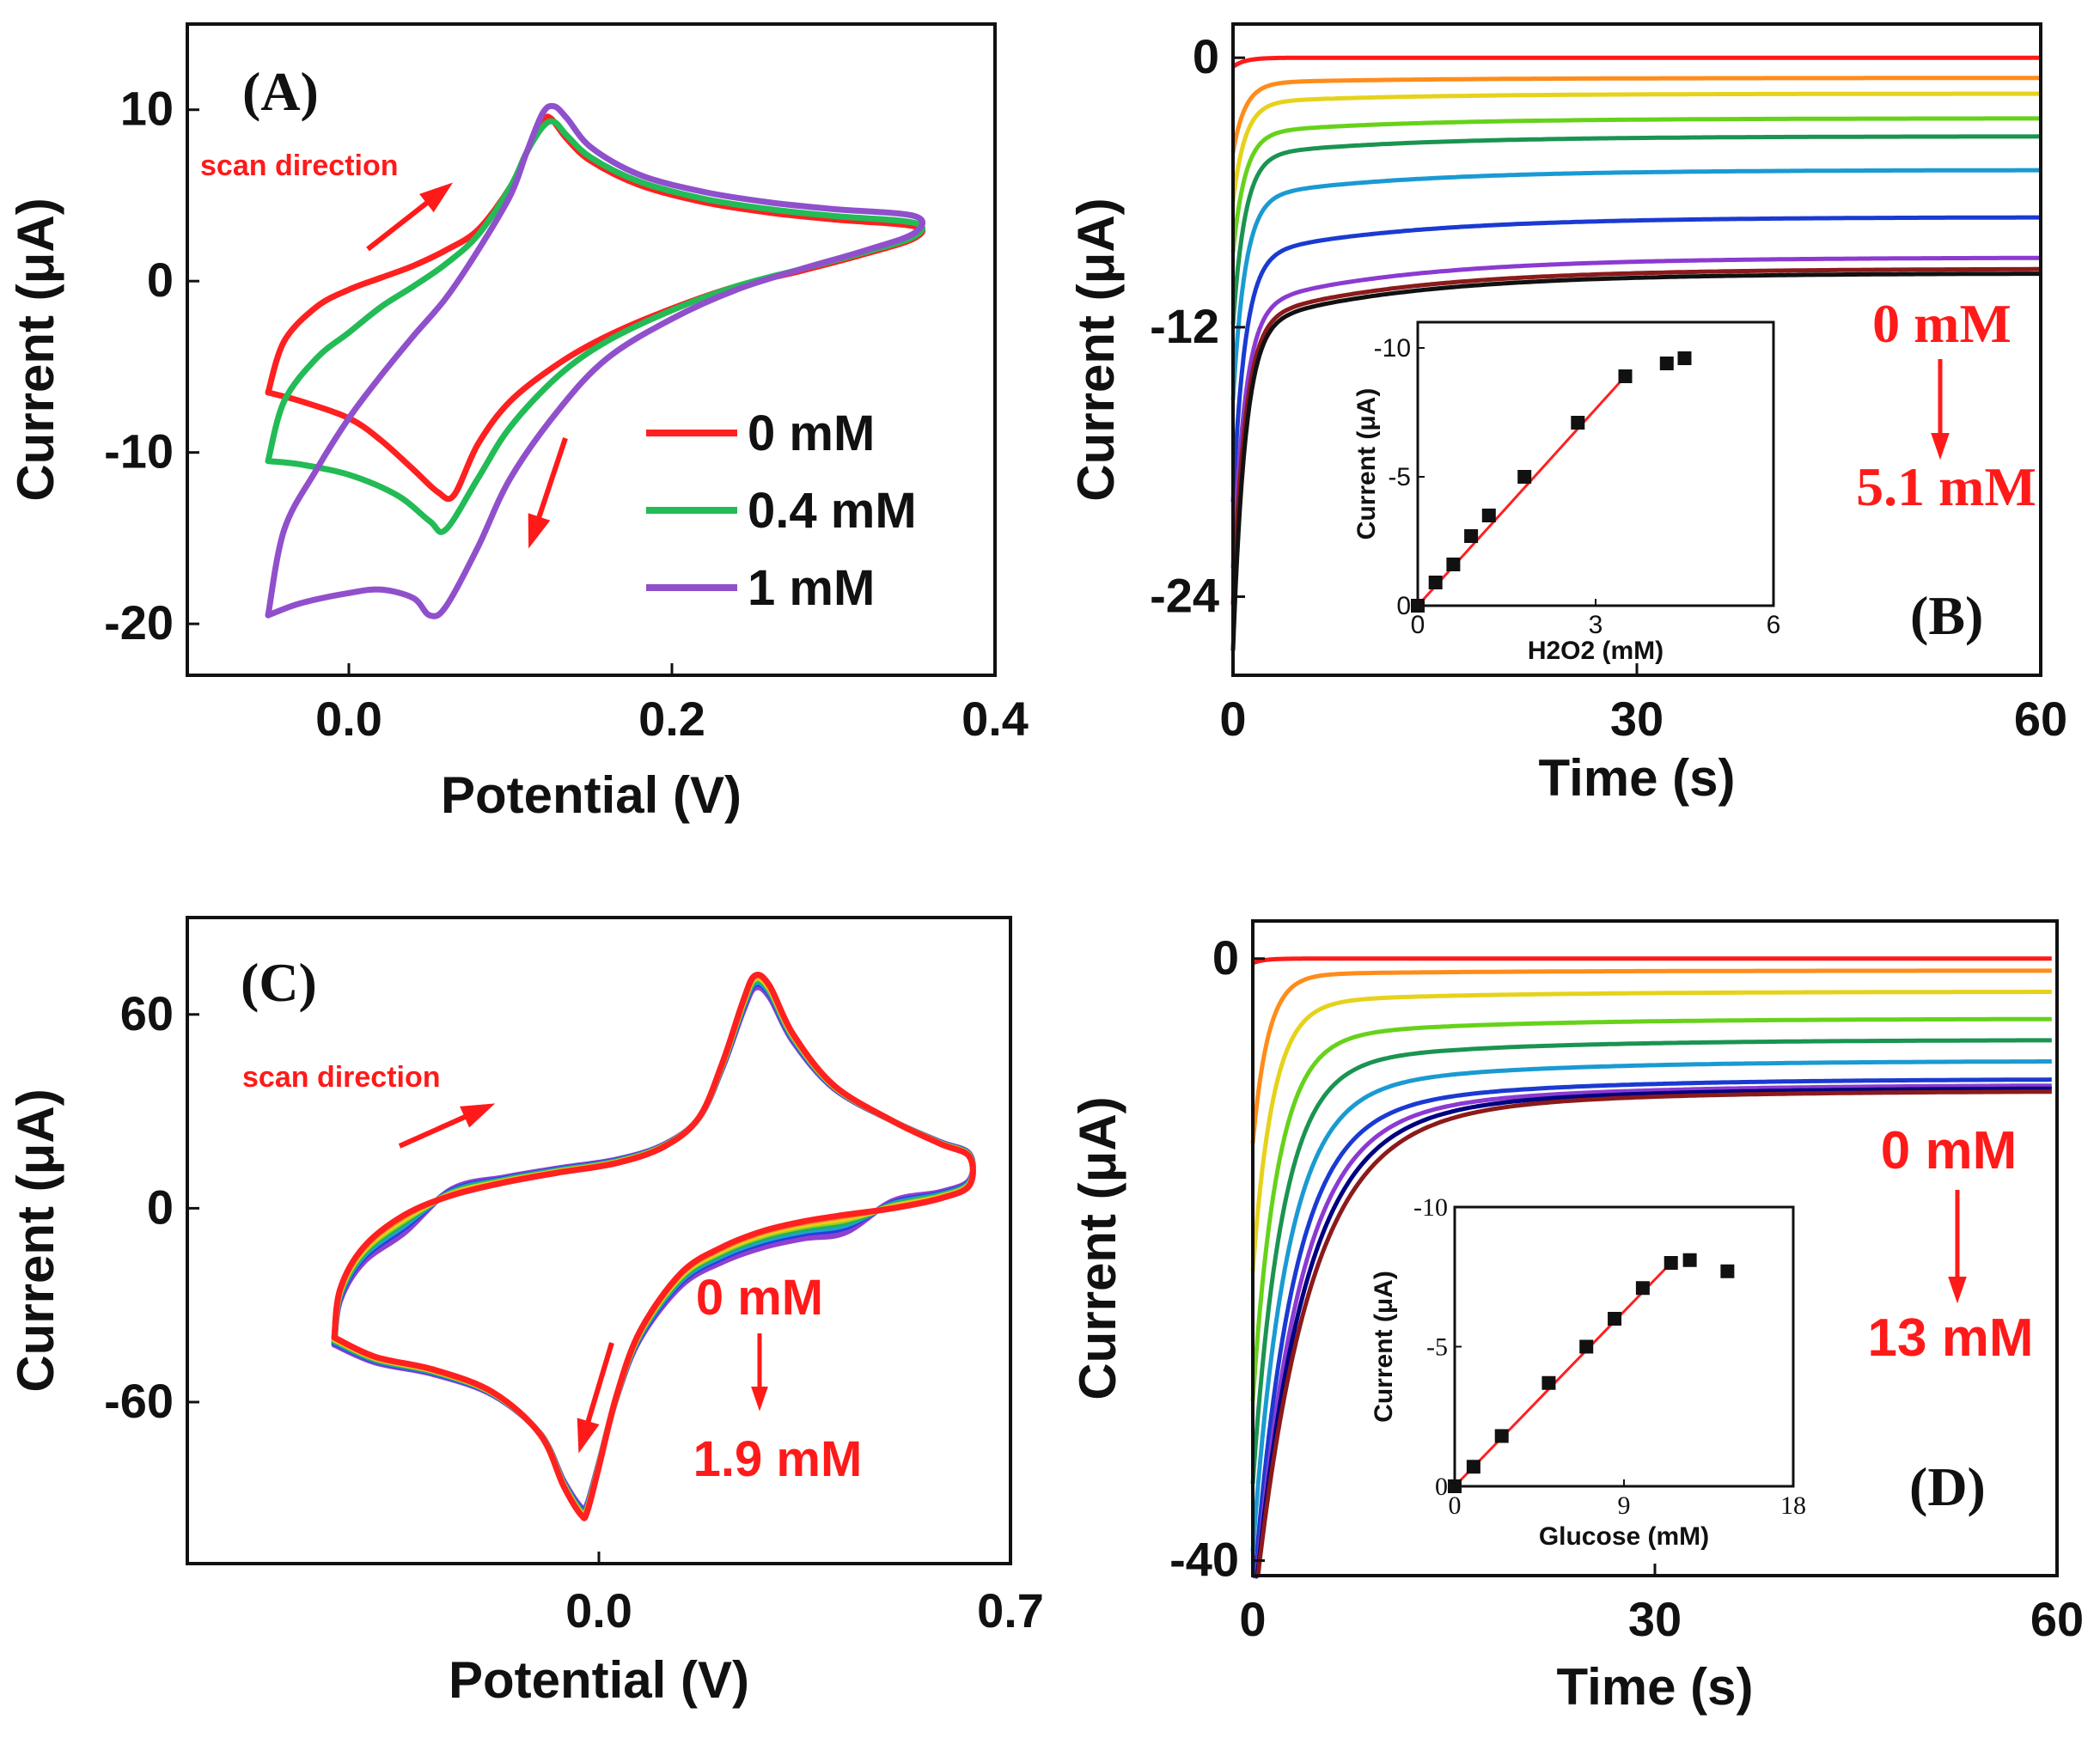 Image resolution: width=2100 pixels, height=1738 pixels. Describe the element at coordinates (279, 982) in the screenshot. I see `panel-label: (C)` at that location.